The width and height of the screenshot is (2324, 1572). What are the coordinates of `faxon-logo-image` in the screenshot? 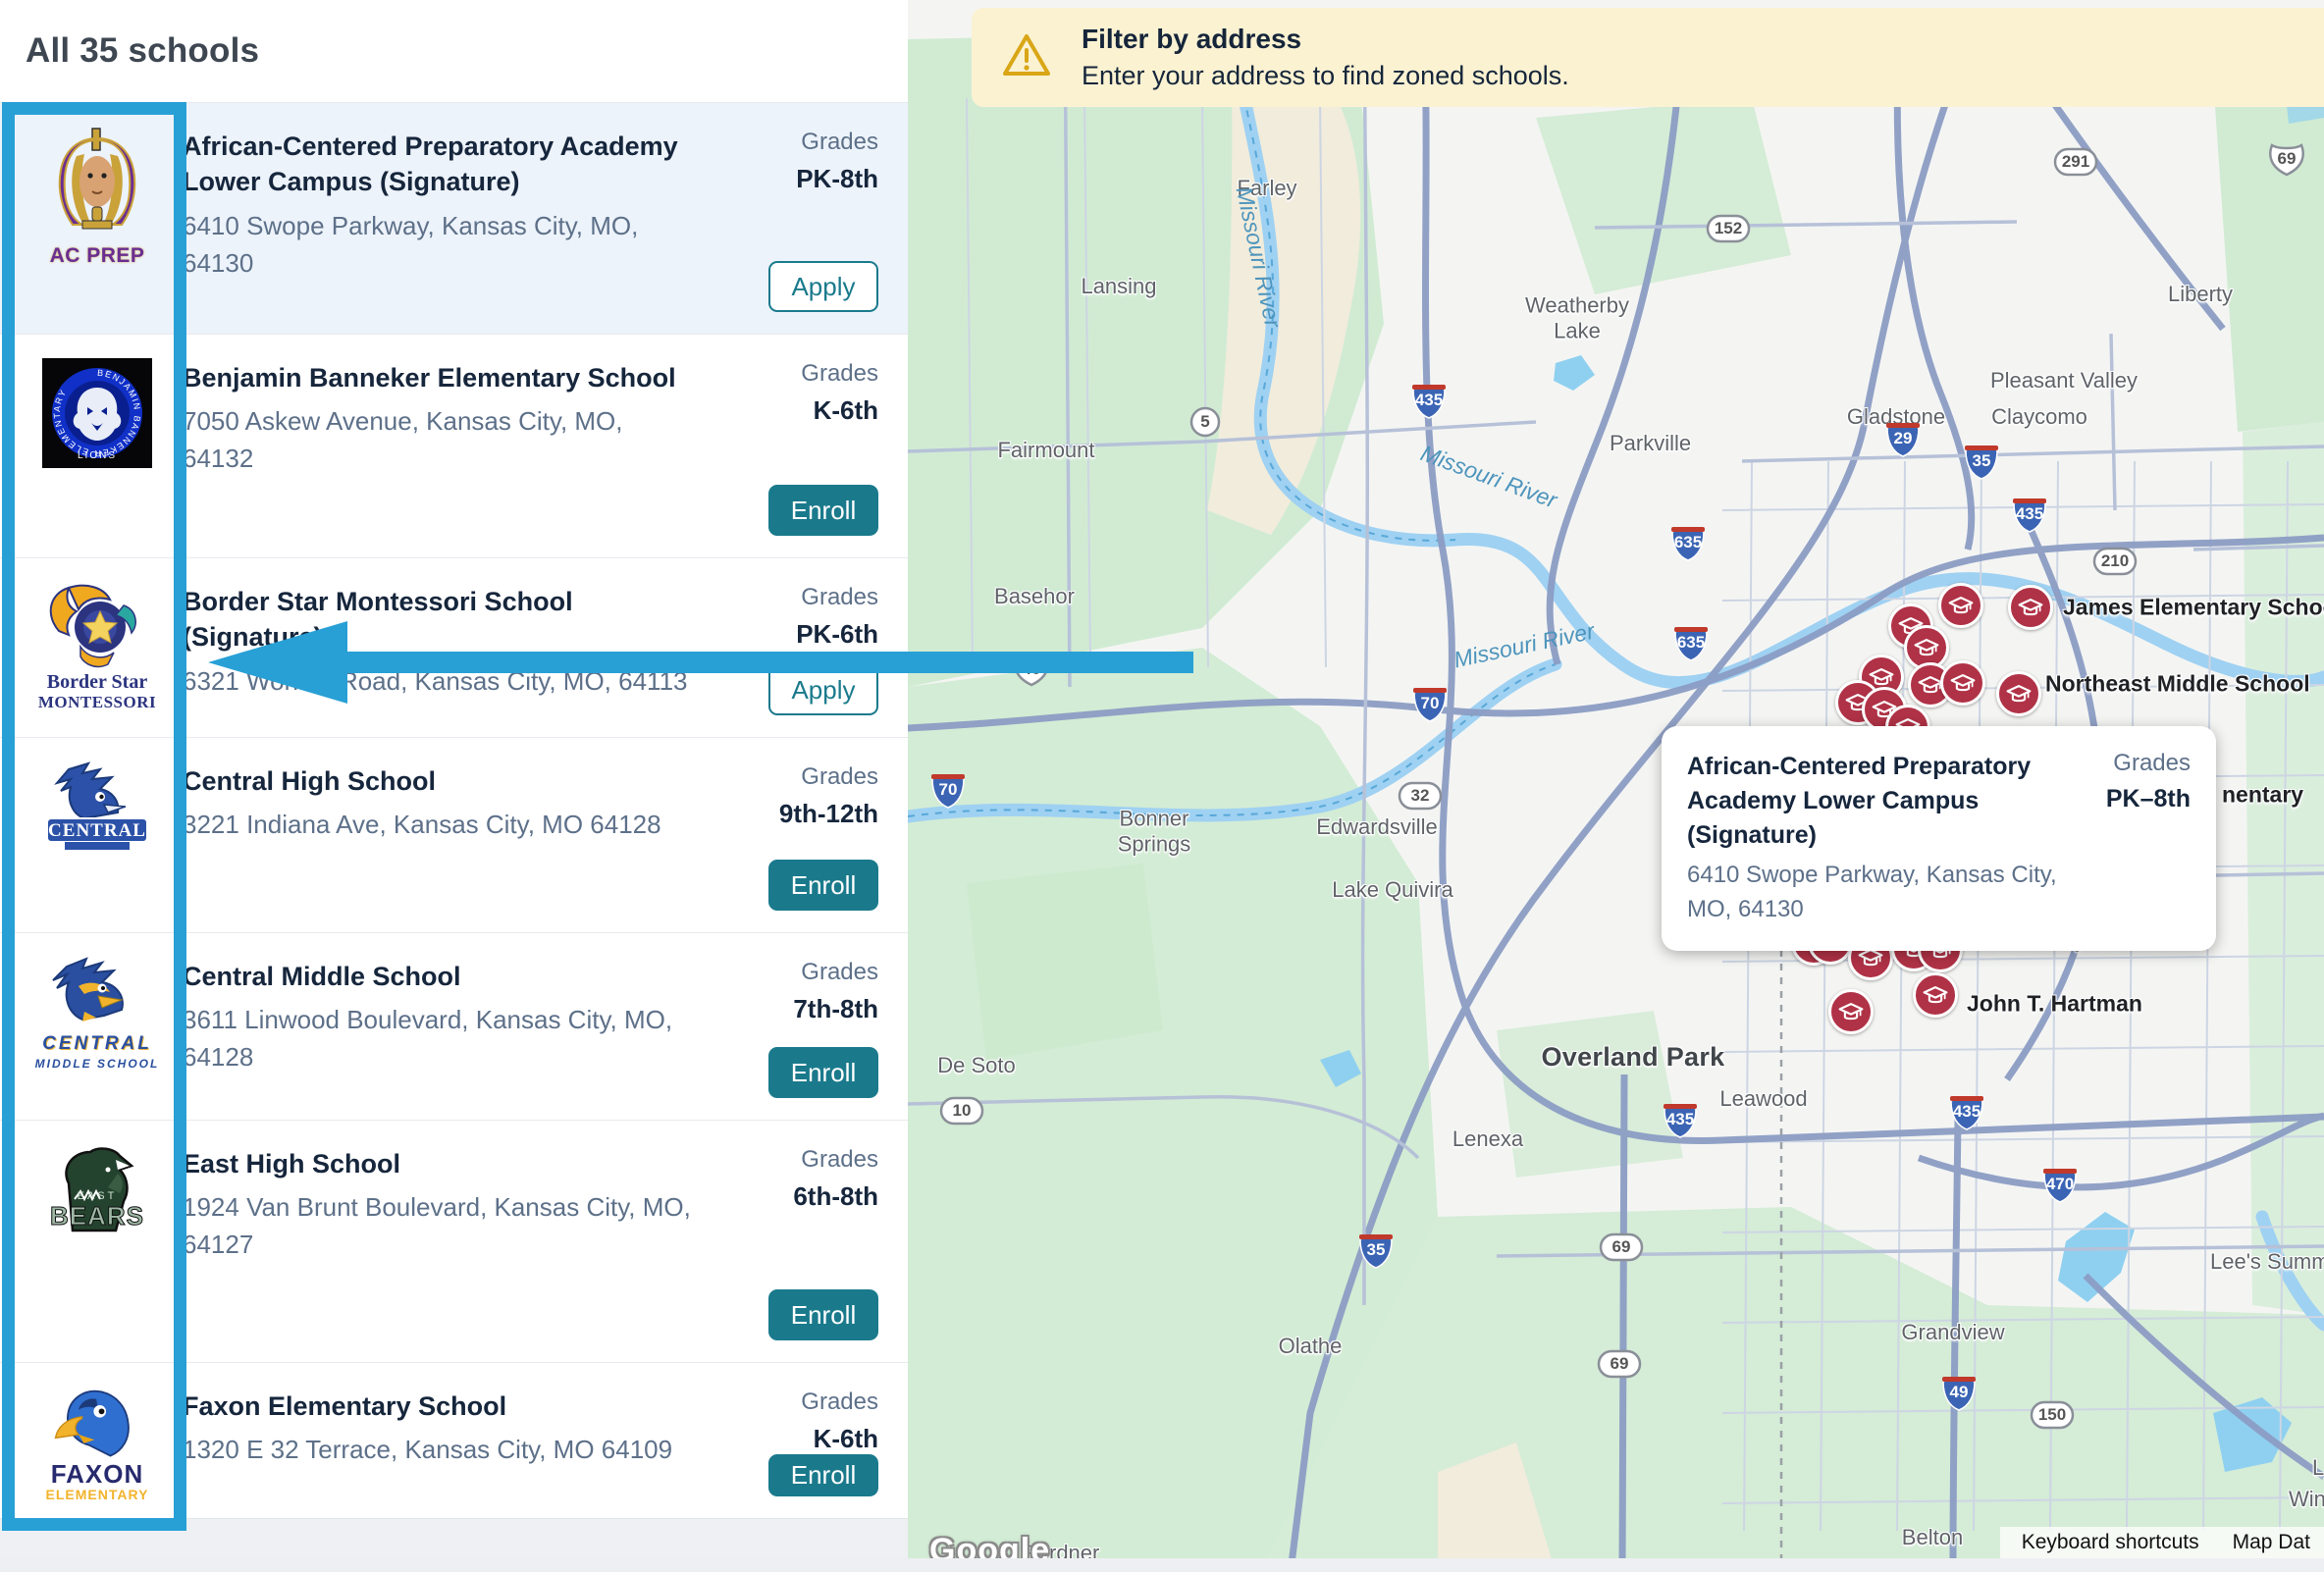 It's located at (92, 1423).